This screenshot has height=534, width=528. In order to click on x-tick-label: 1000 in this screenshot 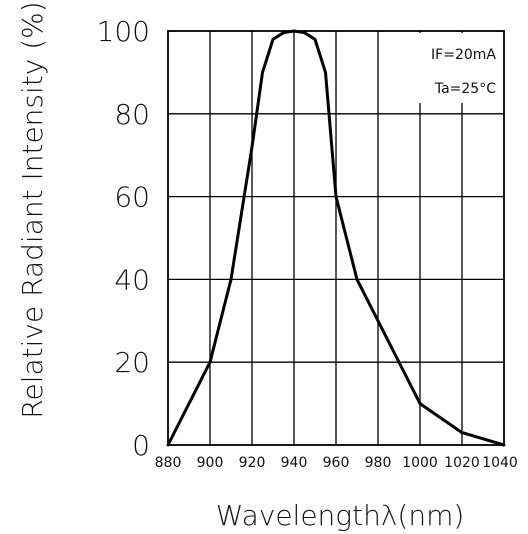, I will do `click(420, 463)`.